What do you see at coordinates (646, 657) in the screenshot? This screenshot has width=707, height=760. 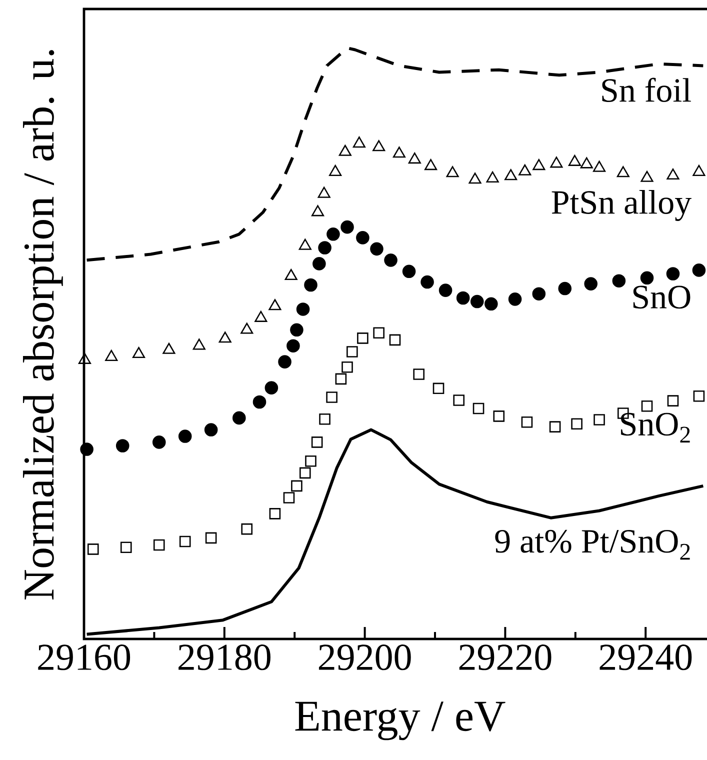 I see `x-tick-label: 29240` at bounding box center [646, 657].